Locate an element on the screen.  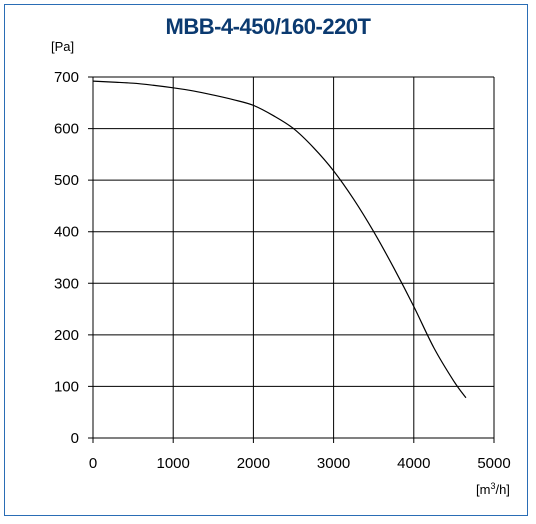
x-tick-label-1000: 1000 is located at coordinates (173, 463).